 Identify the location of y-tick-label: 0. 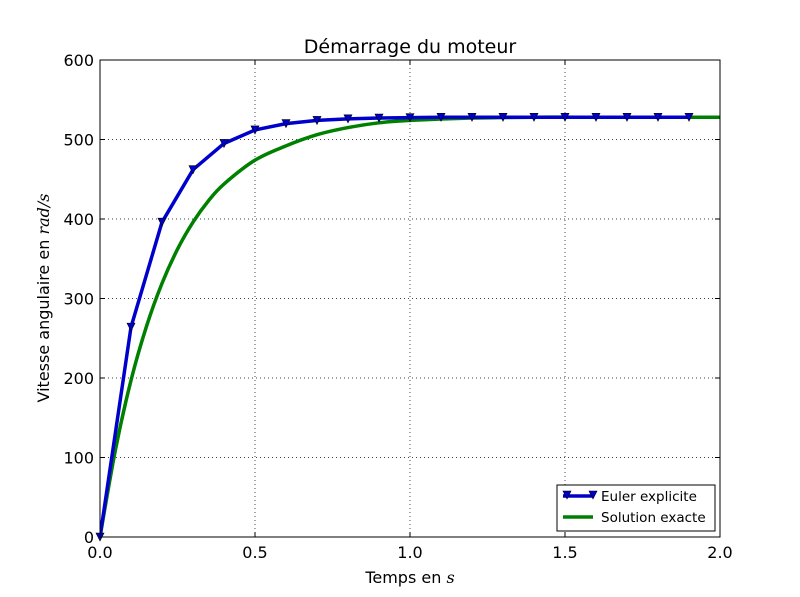
(89, 537).